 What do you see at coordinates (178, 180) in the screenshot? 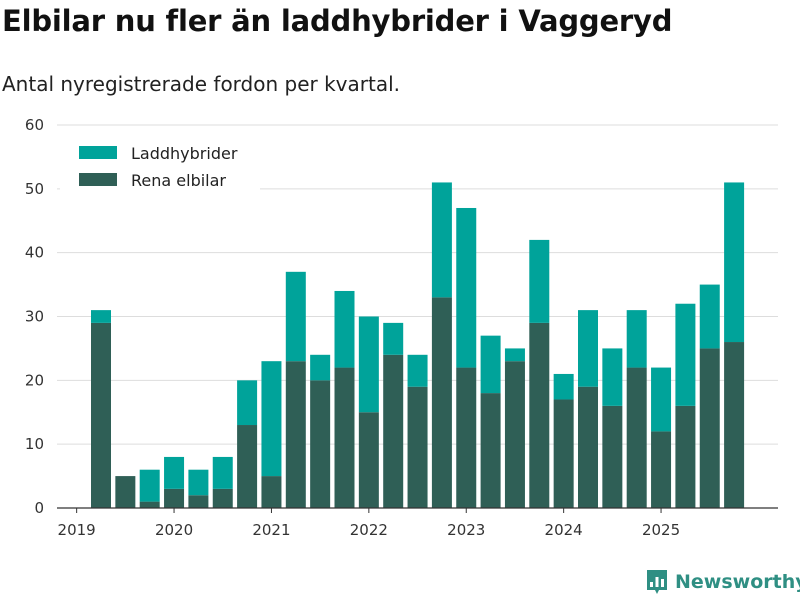
I see `legend-label-rena-elbilar: Rena elbilar` at bounding box center [178, 180].